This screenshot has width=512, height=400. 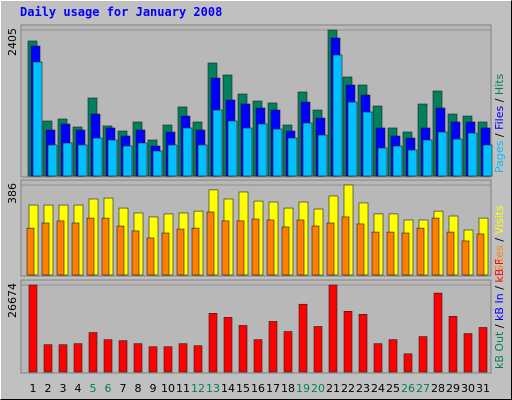 What do you see at coordinates (408, 388) in the screenshot?
I see `x-tick-label: 26` at bounding box center [408, 388].